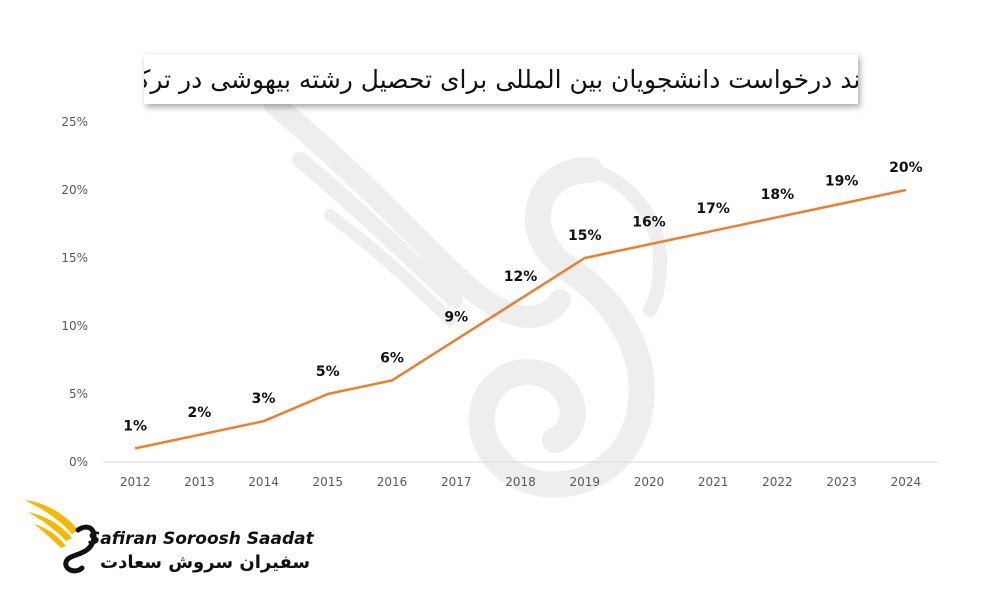 Image resolution: width=1000 pixels, height=600 pixels. What do you see at coordinates (199, 413) in the screenshot?
I see `data-label: 2%` at bounding box center [199, 413].